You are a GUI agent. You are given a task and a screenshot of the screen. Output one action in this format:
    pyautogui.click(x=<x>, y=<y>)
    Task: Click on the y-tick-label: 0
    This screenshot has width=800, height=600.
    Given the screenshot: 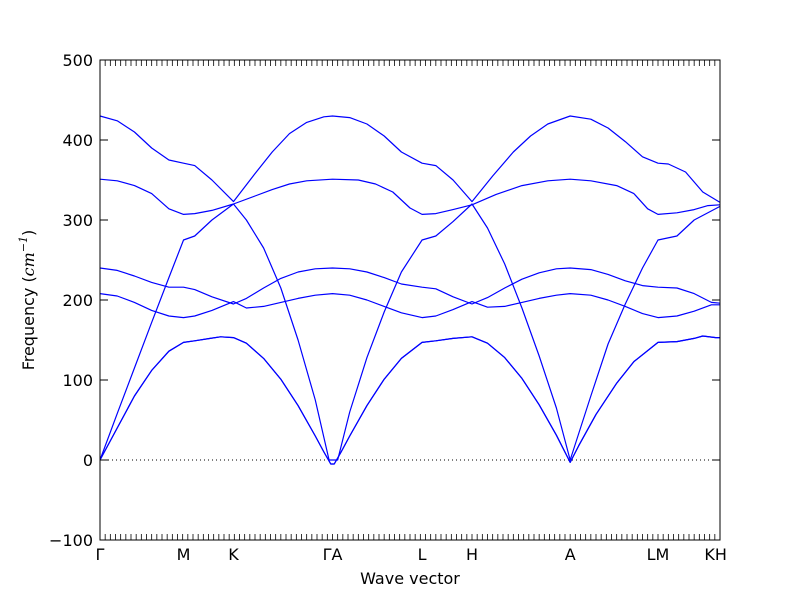 What is the action you would take?
    pyautogui.click(x=88, y=460)
    